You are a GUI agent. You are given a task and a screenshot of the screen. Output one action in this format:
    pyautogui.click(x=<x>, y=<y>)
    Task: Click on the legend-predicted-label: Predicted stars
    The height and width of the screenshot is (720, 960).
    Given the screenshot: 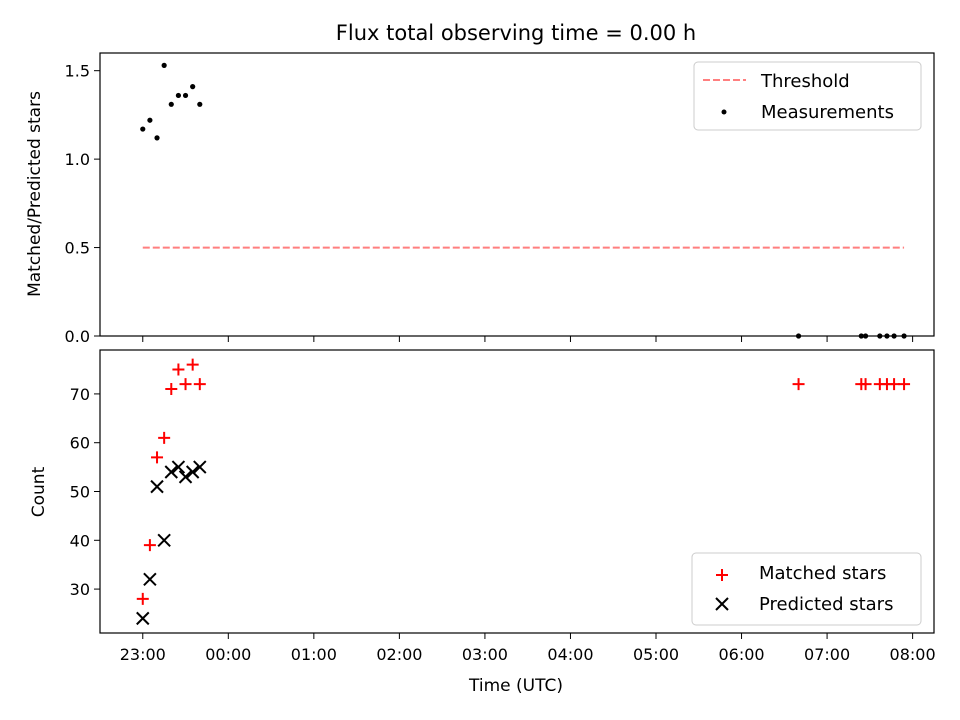 What is the action you would take?
    pyautogui.click(x=826, y=604)
    